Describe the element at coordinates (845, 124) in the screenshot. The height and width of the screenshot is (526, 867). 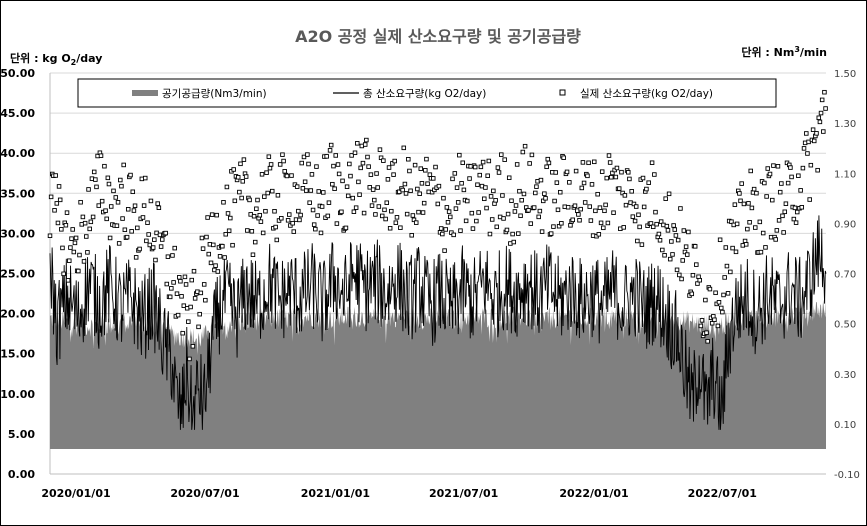
I see `right-tick-label-7: 1.30` at that location.